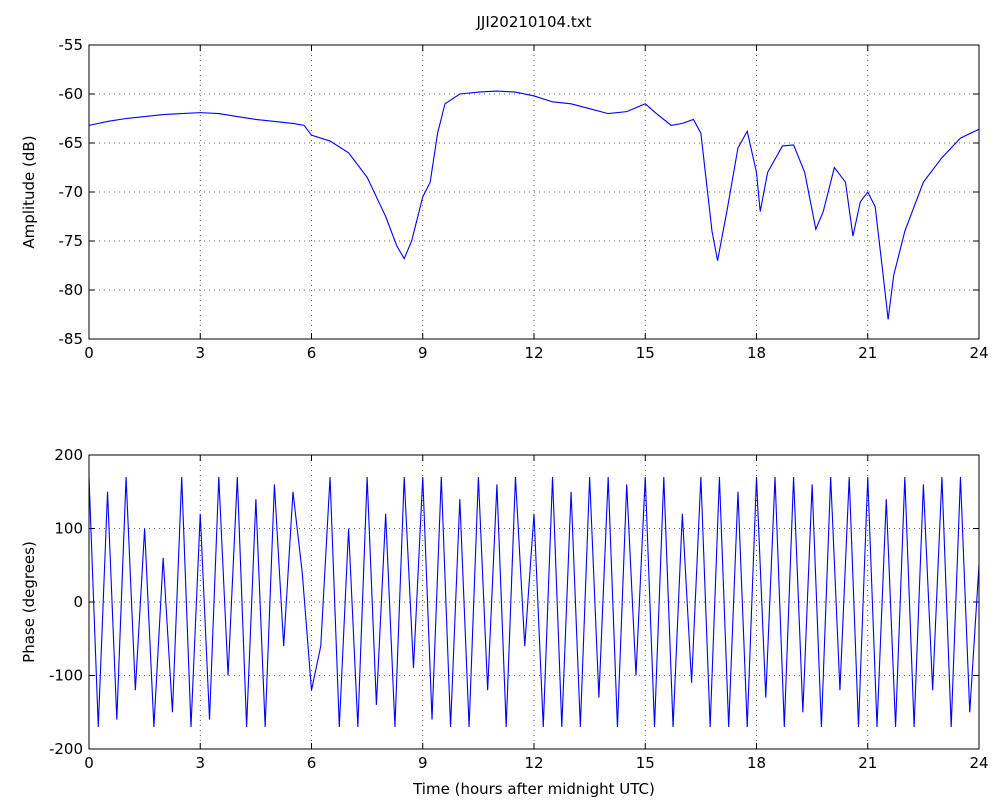 The width and height of the screenshot is (998, 806). What do you see at coordinates (29, 191) in the screenshot?
I see `y-axis-label: Amplitude (dB)` at bounding box center [29, 191].